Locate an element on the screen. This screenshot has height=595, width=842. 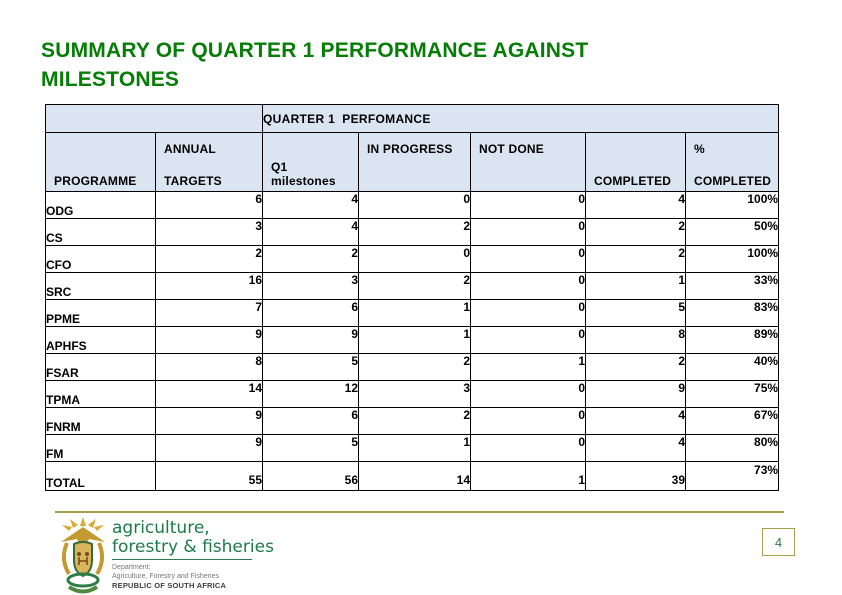
column-header-pct-completed: % COMPLETED is located at coordinates (732, 162).